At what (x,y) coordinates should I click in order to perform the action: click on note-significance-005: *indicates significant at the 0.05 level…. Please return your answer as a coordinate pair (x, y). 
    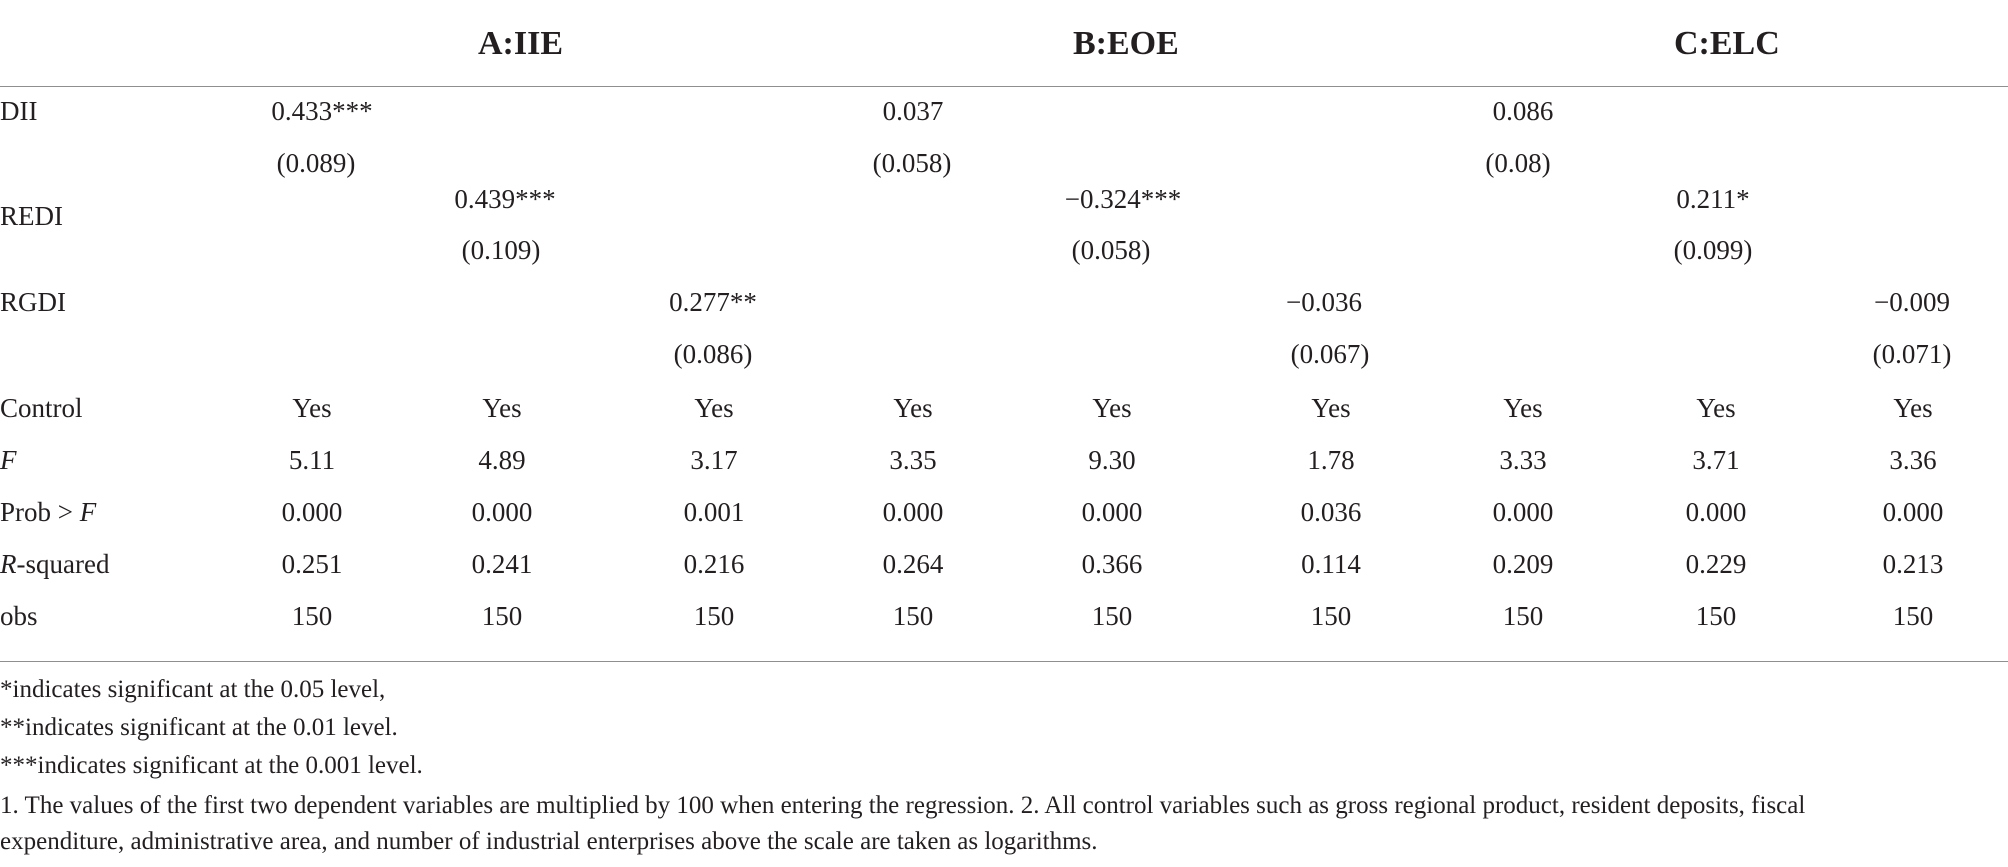
    Looking at the image, I should click on (193, 689).